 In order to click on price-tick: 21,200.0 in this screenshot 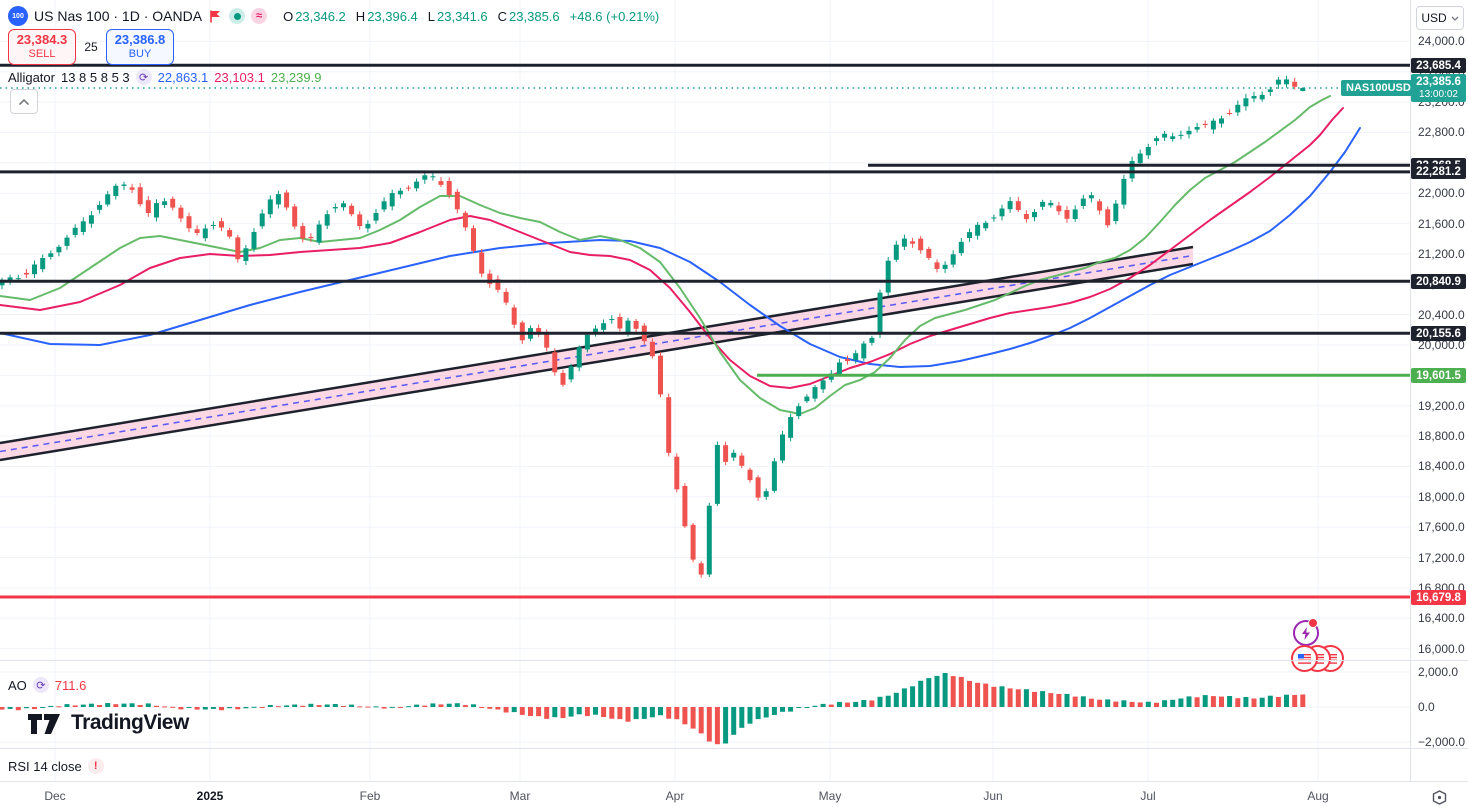, I will do `click(1441, 254)`.